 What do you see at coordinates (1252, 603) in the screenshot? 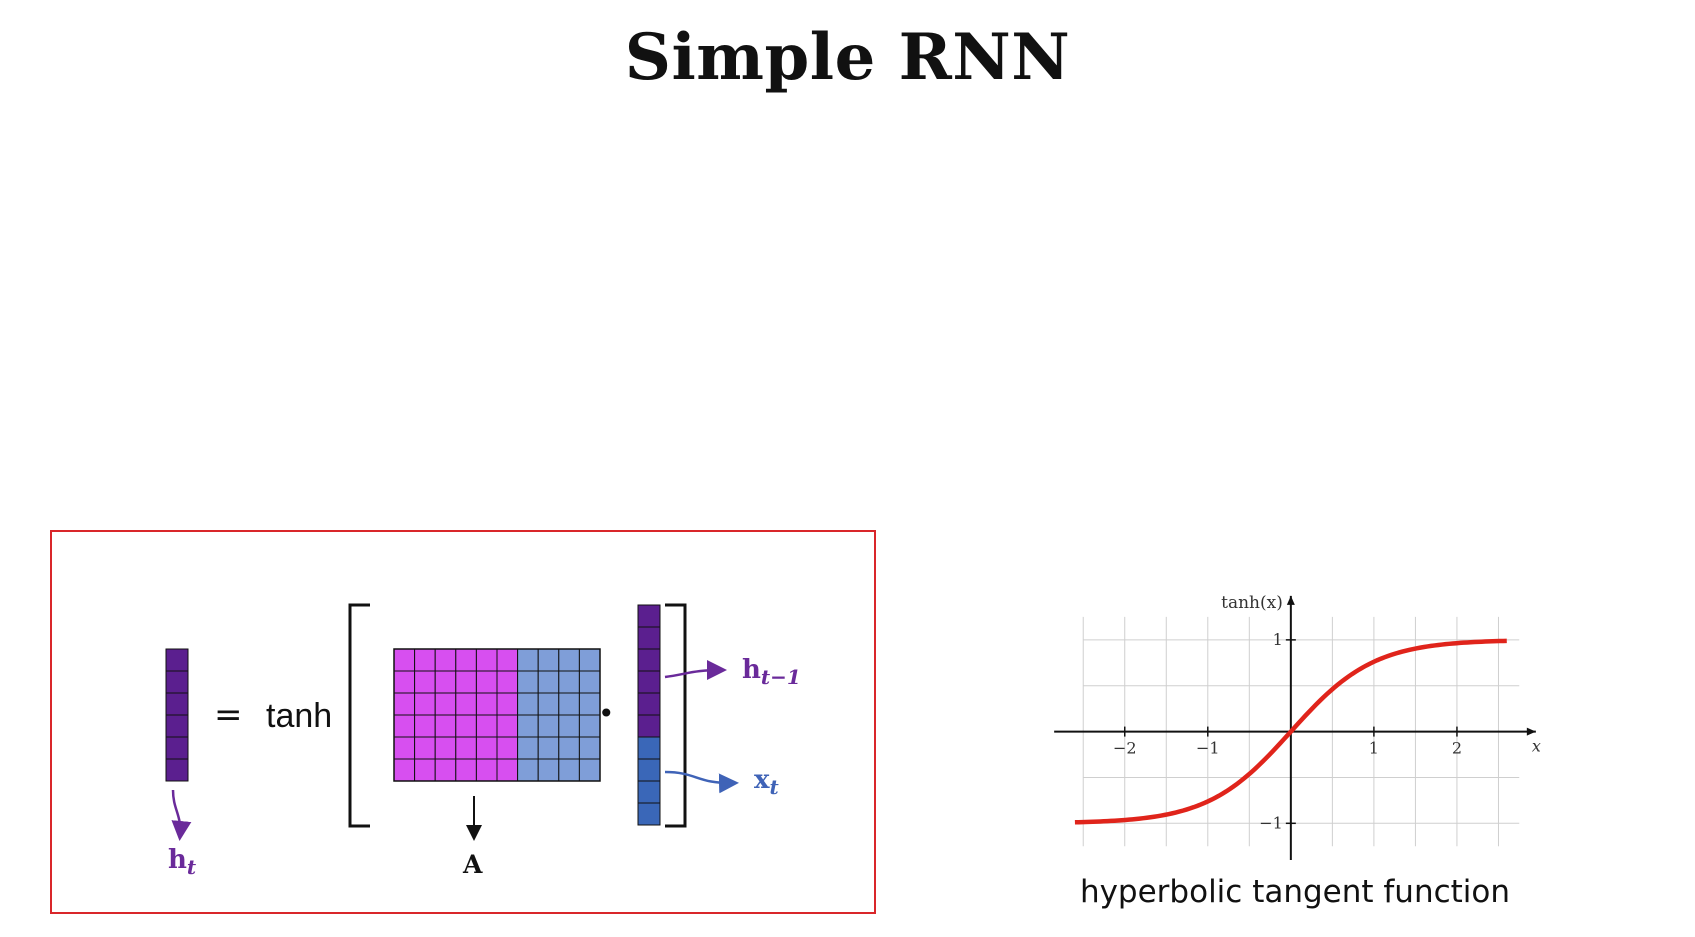
I see `y-axis-label: tanh(x)` at bounding box center [1252, 603].